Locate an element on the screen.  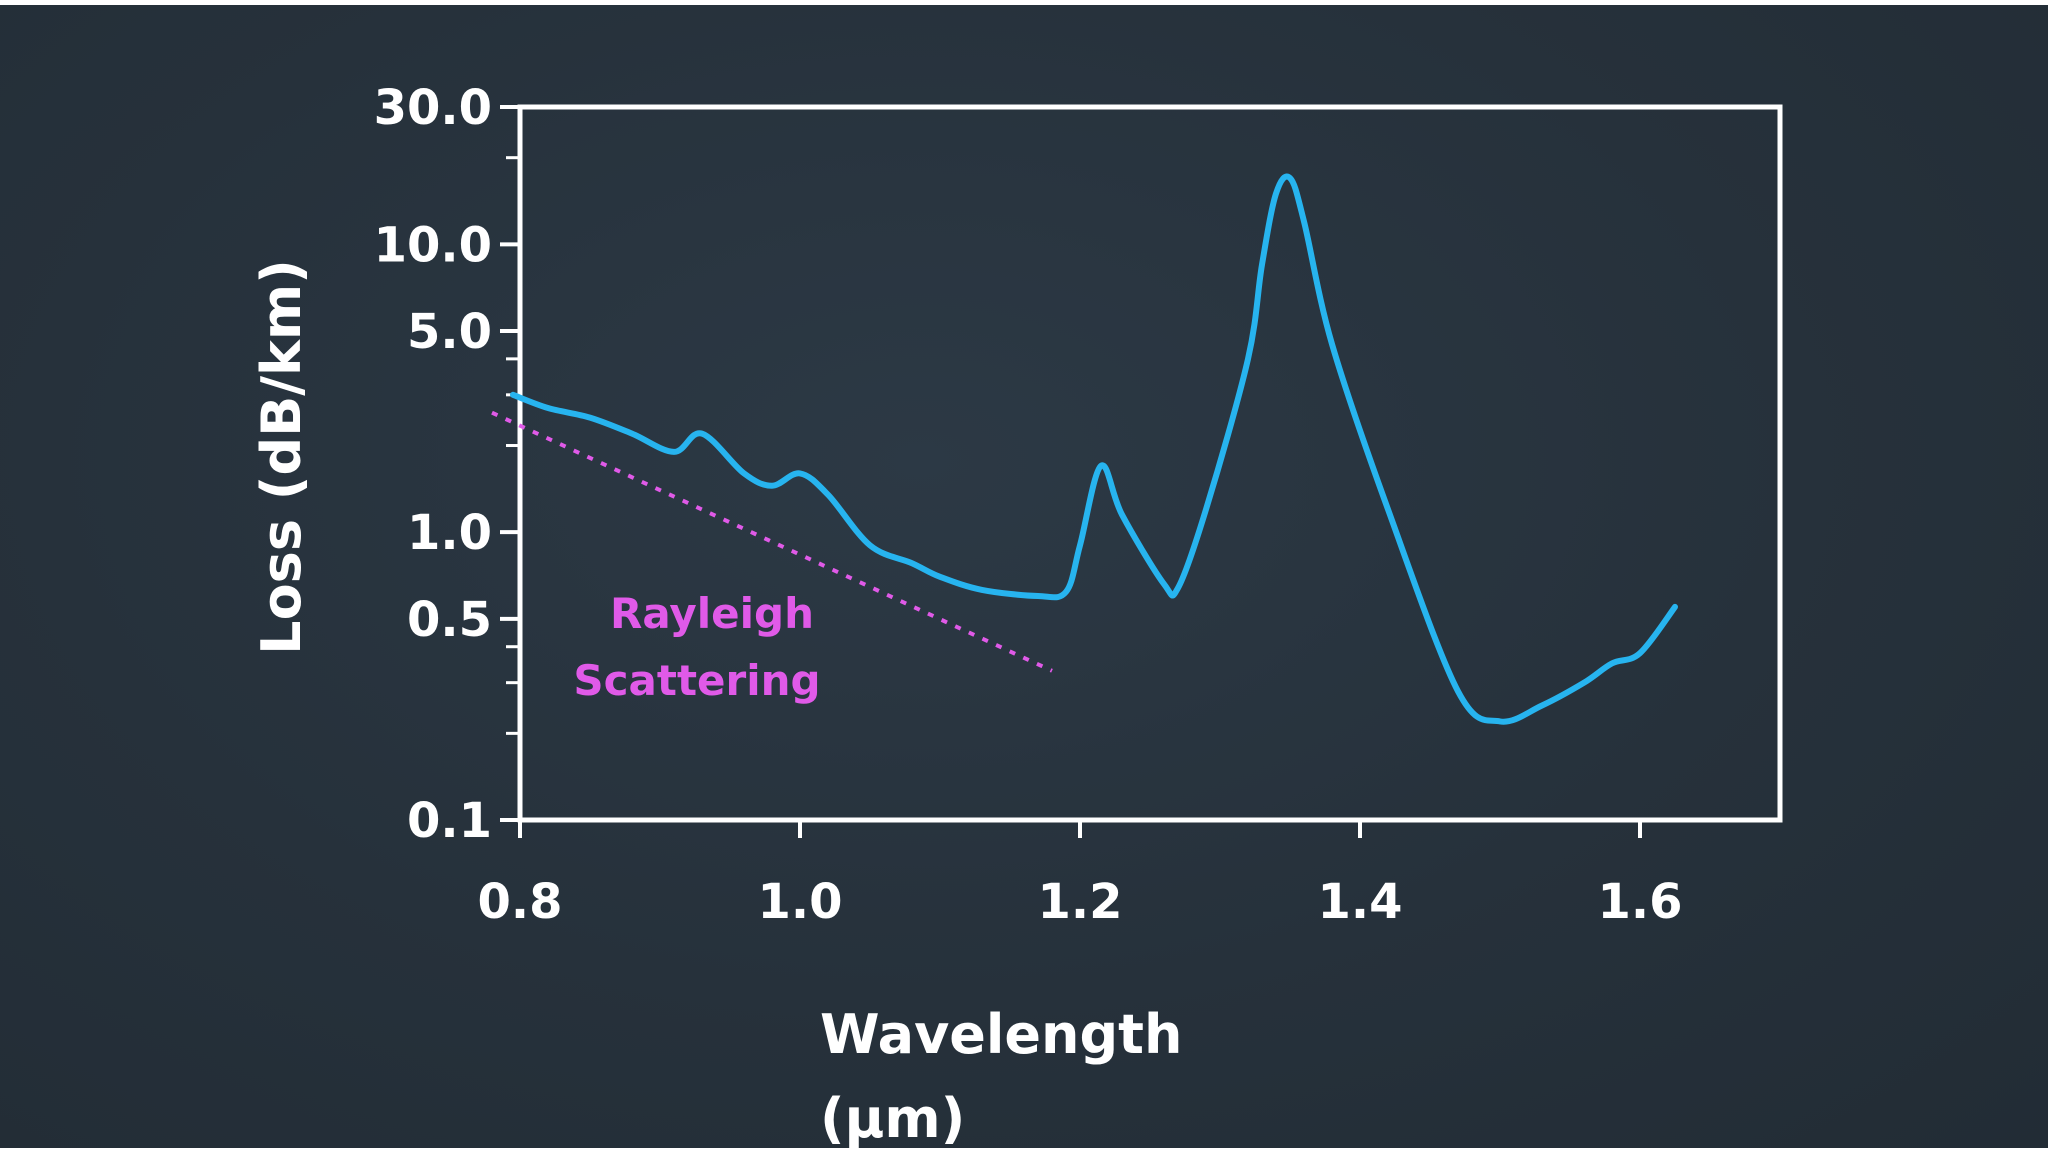
y-tick-label: 0.1 is located at coordinates (449, 821).